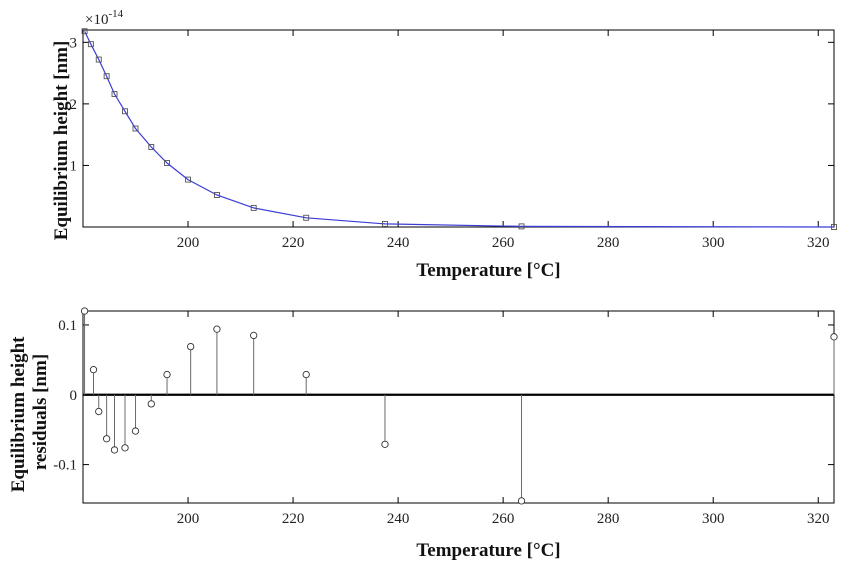 The image size is (850, 564). What do you see at coordinates (61, 141) in the screenshot?
I see `height-y-axis-label: Equilibrium height [nm]` at bounding box center [61, 141].